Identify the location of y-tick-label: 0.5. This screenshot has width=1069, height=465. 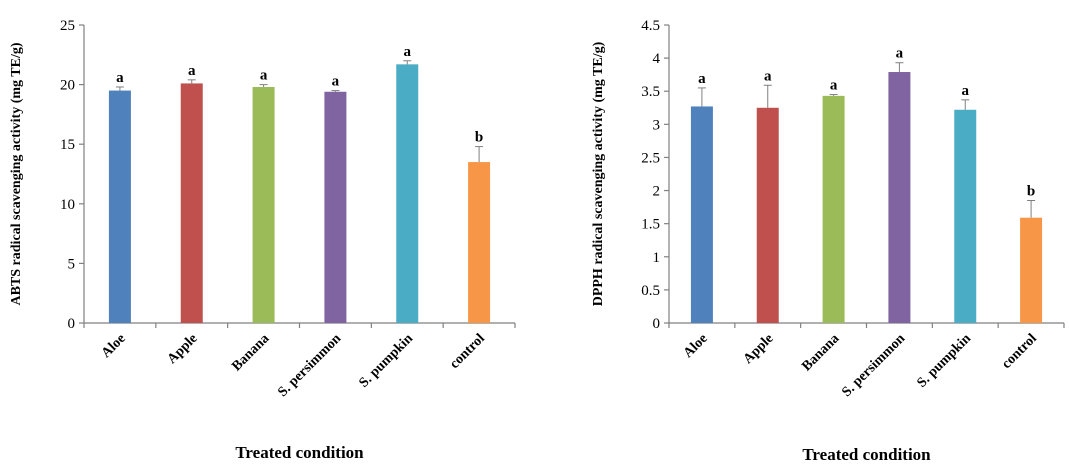
(650, 291).